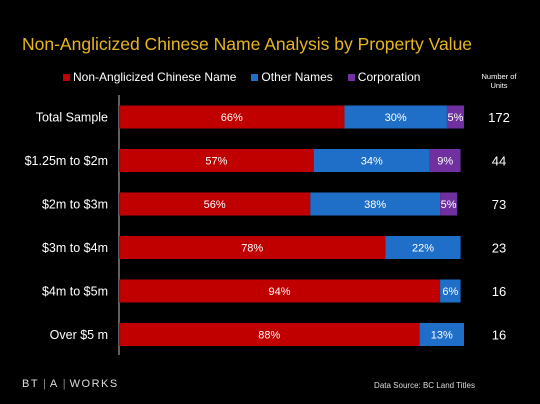  I want to click on data-label: 56%, so click(215, 205).